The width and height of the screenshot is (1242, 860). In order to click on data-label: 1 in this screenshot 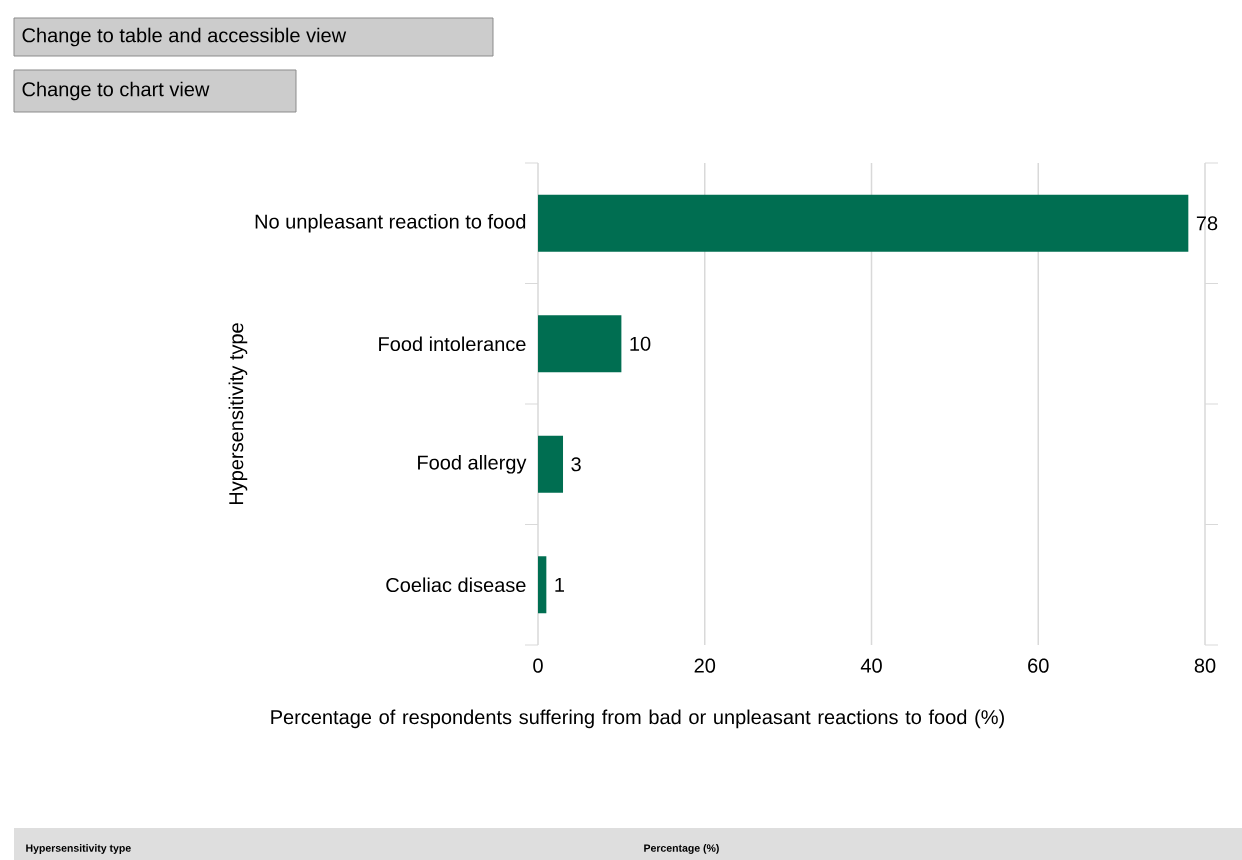, I will do `click(560, 584)`.